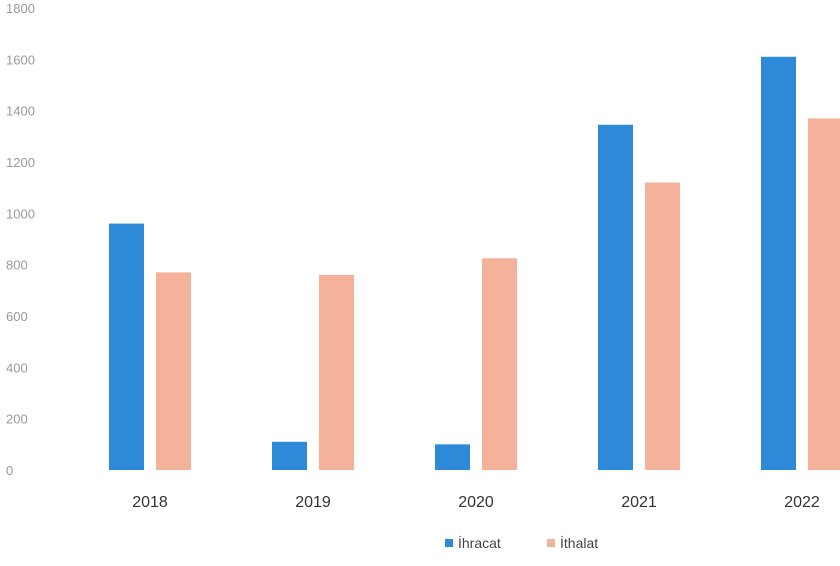 The height and width of the screenshot is (566, 840). Describe the element at coordinates (20, 111) in the screenshot. I see `y-tick-label: 1400` at that location.